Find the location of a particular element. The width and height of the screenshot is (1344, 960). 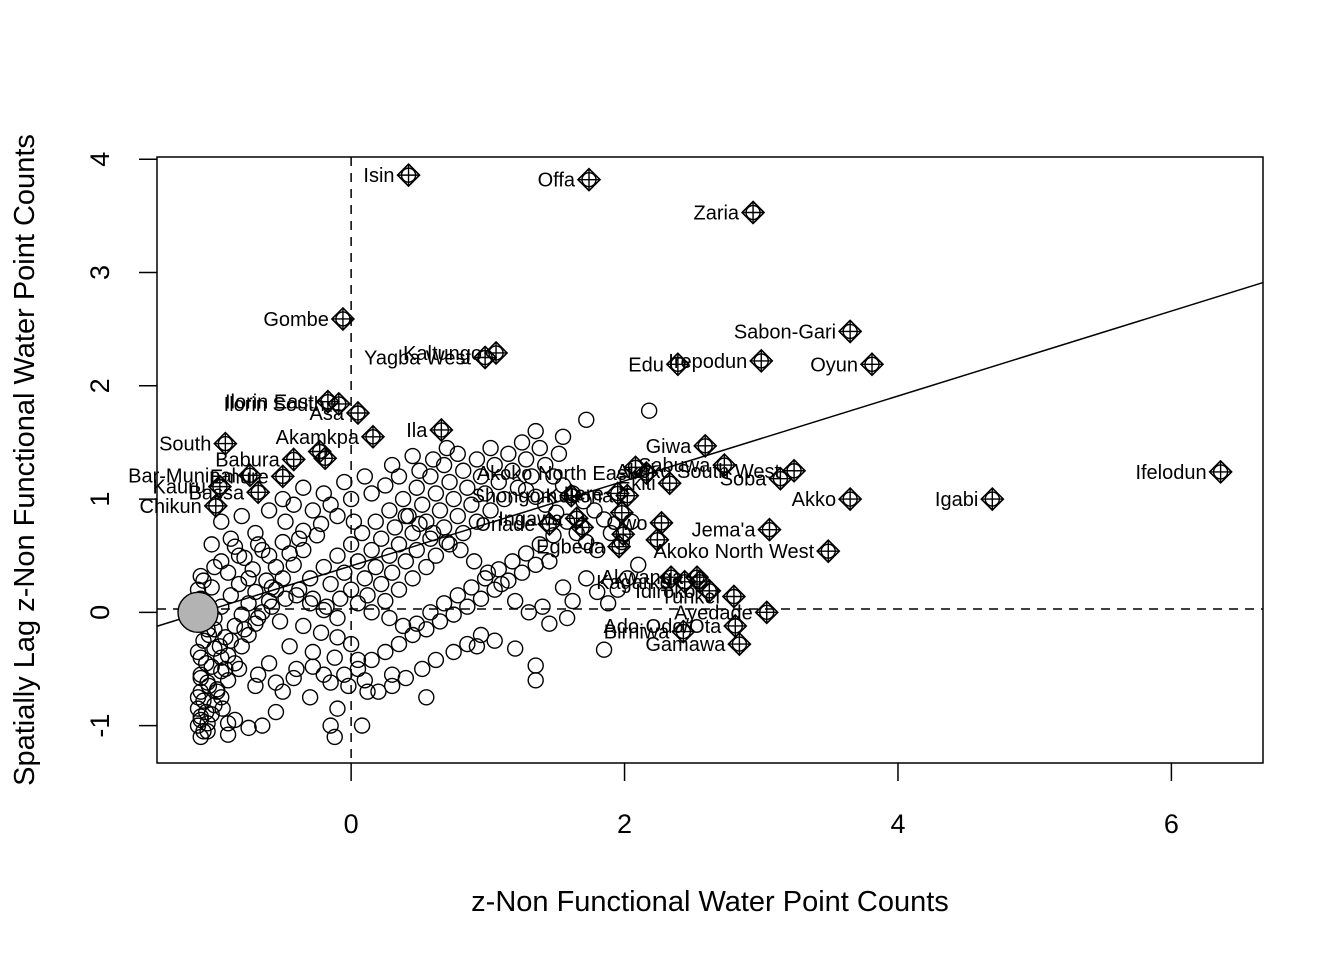

point-label: Kaltungo is located at coordinates (442, 354).